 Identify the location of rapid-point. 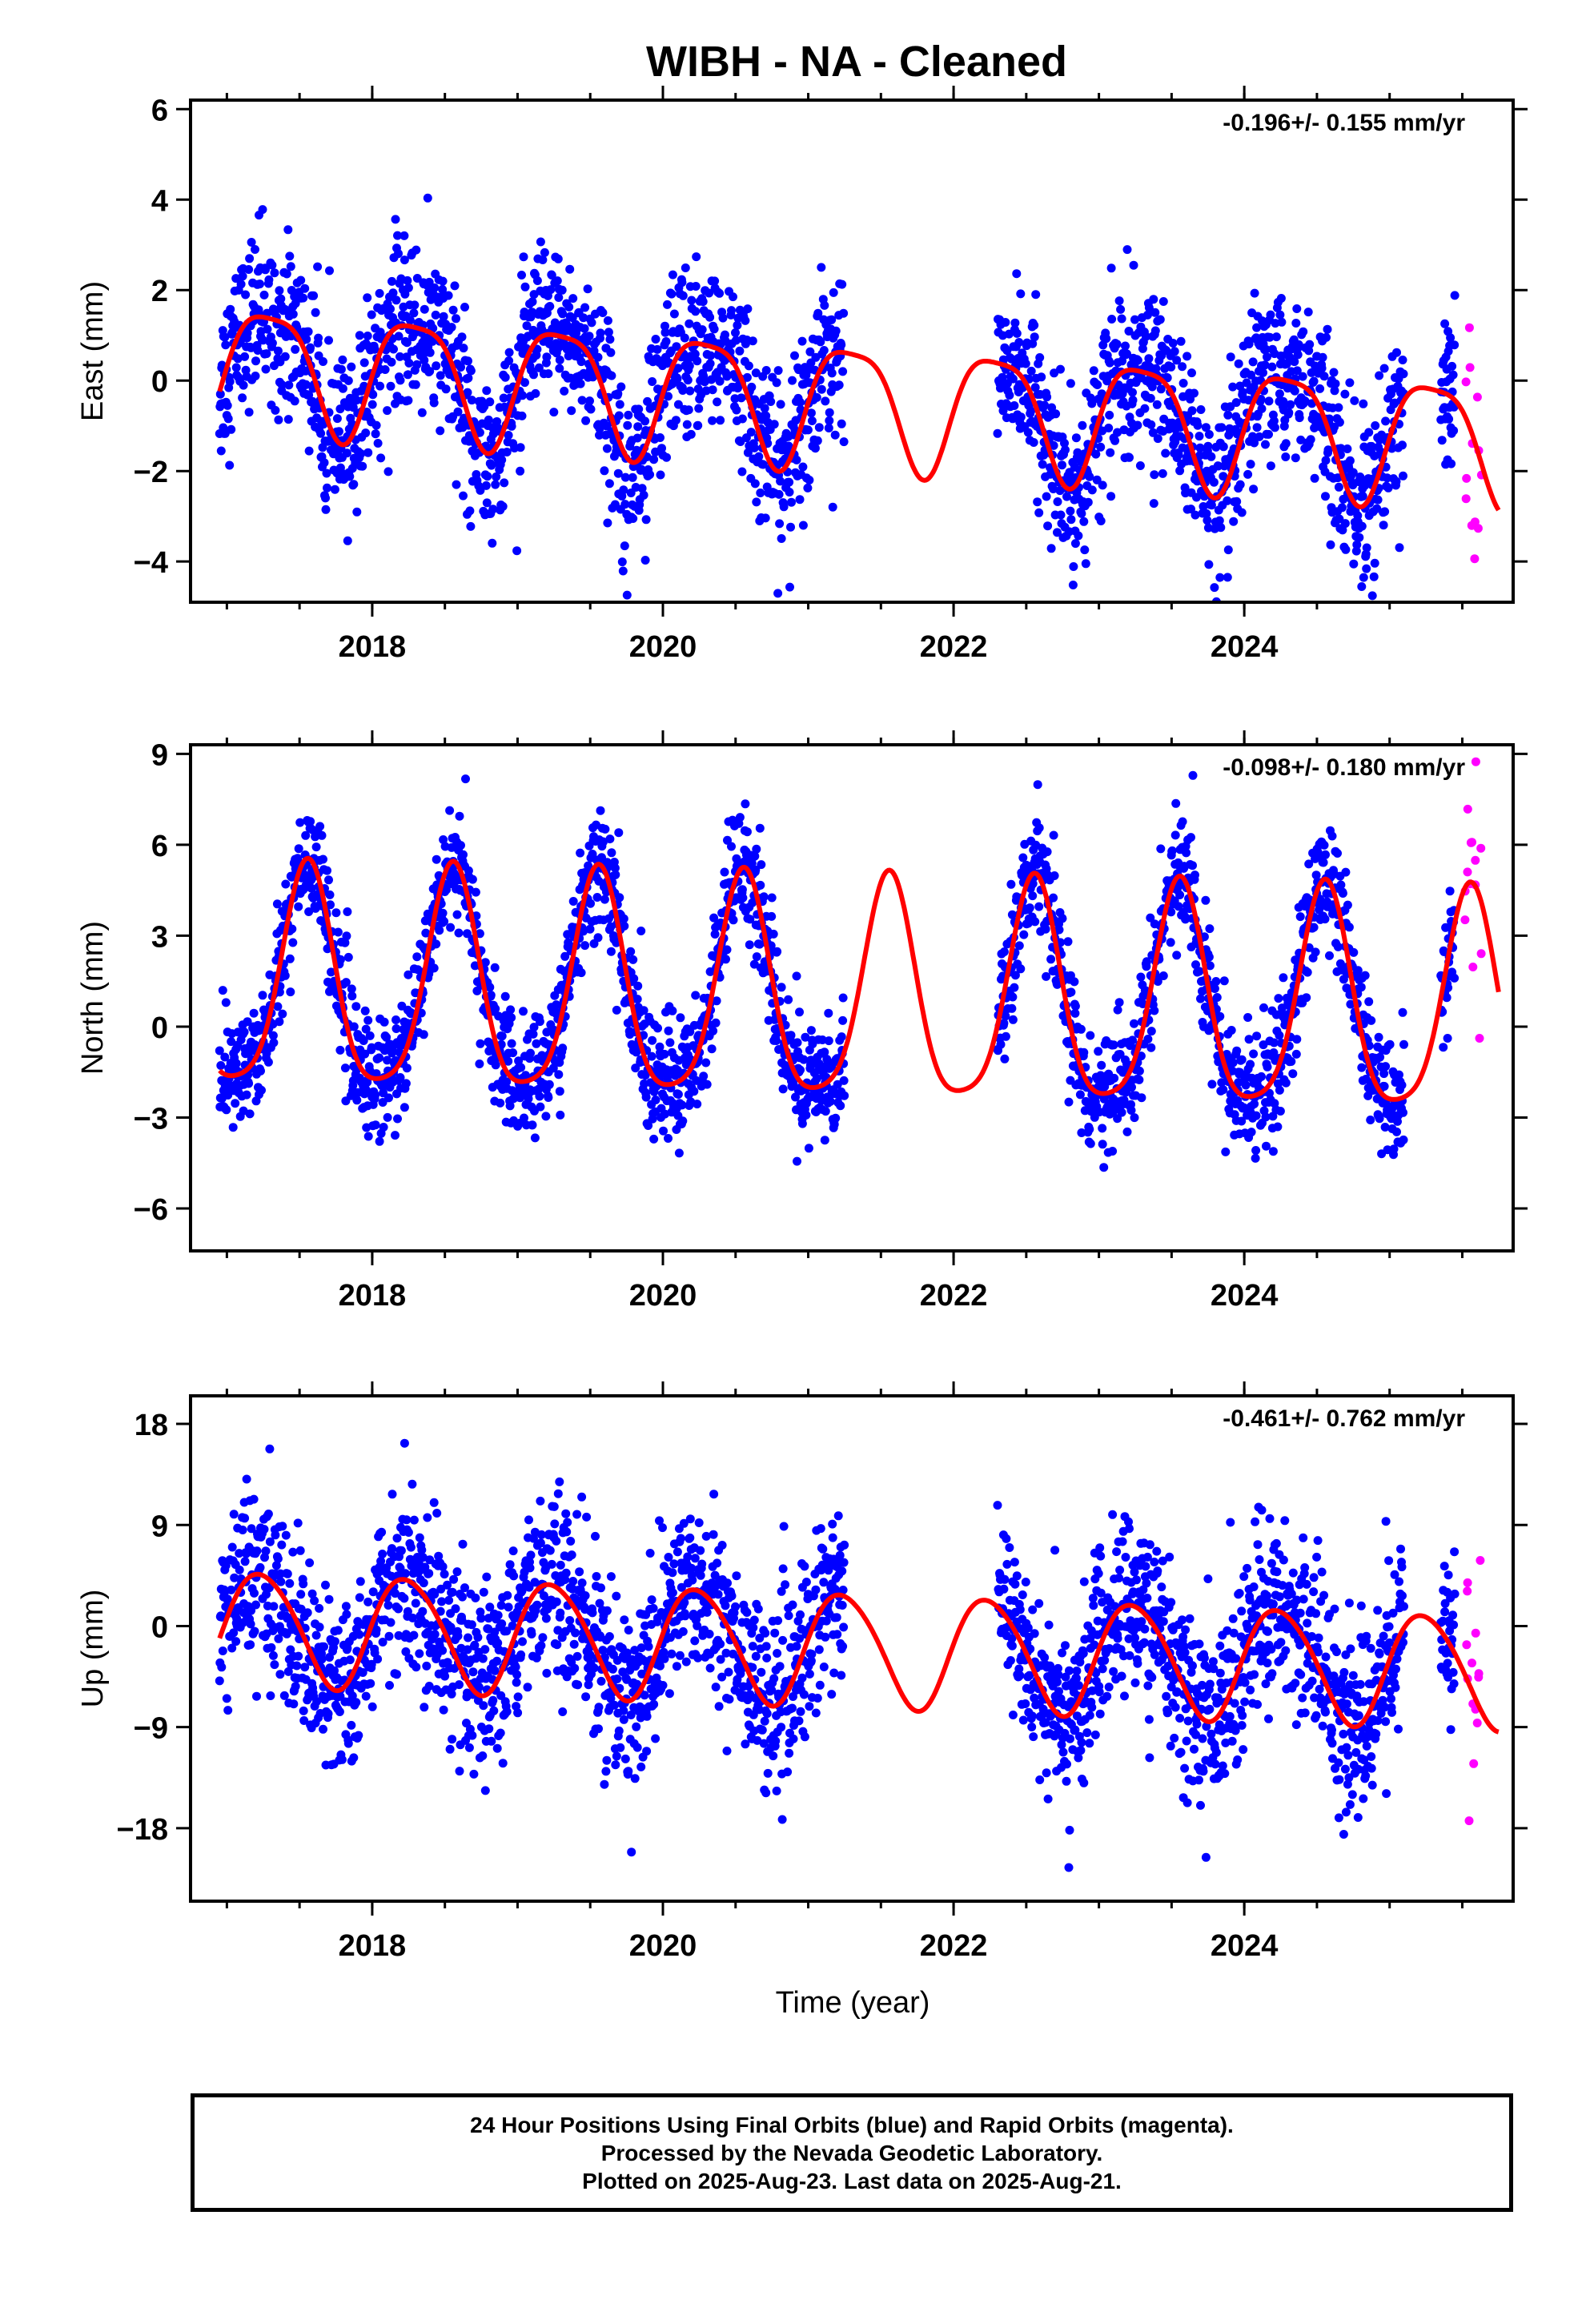
(1467, 872).